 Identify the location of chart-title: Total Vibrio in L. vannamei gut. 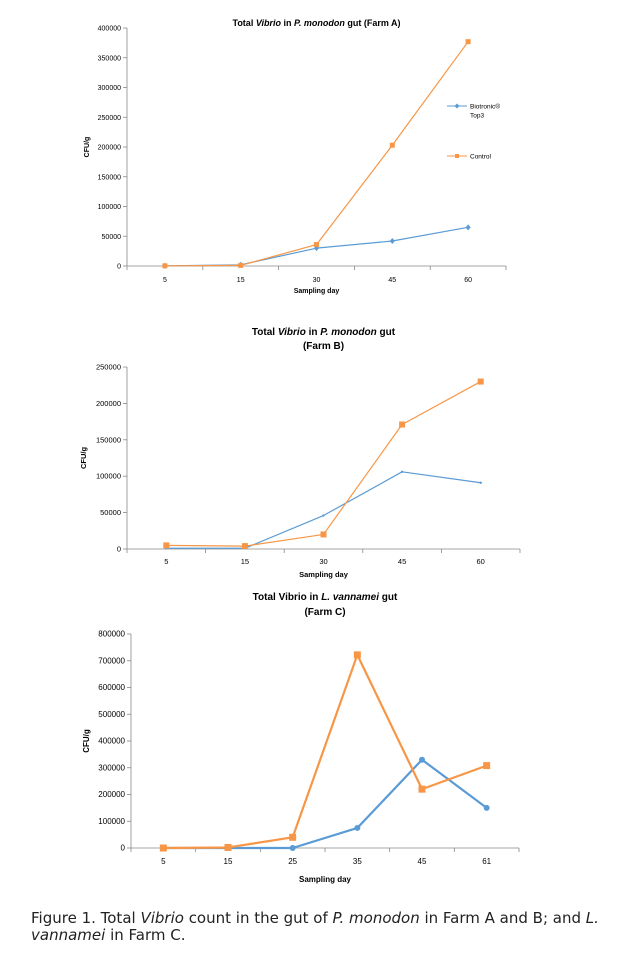
(325, 597).